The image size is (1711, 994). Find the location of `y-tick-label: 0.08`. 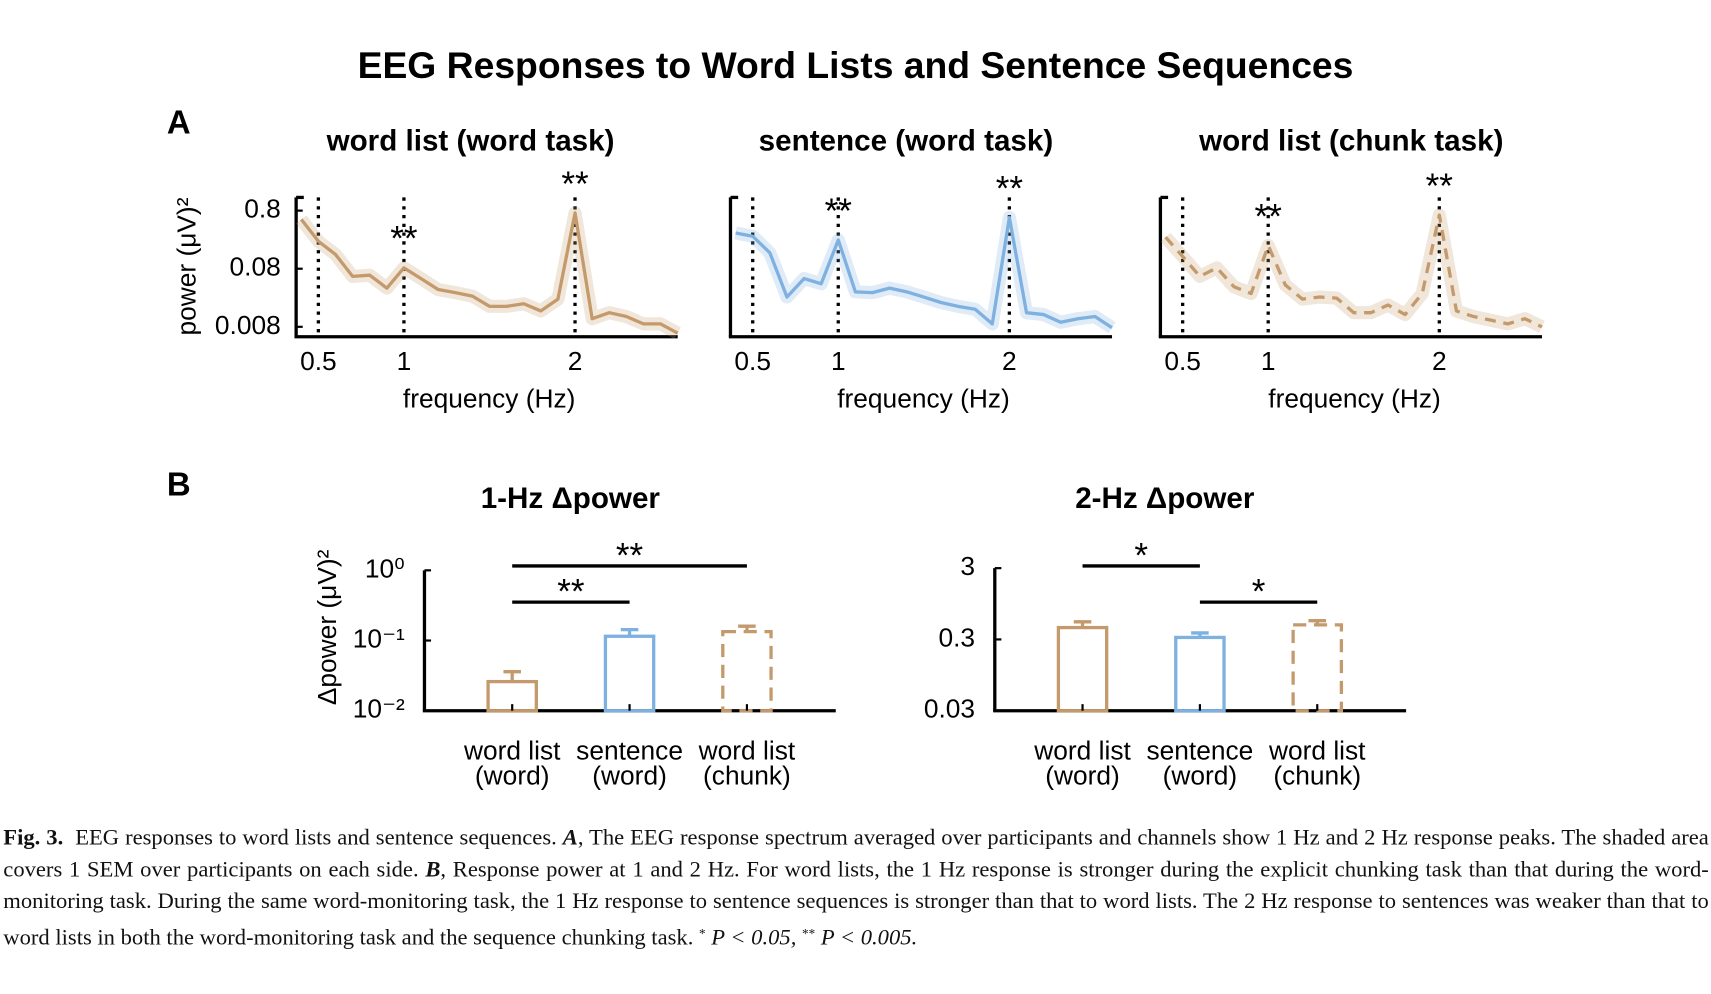

y-tick-label: 0.08 is located at coordinates (255, 267).